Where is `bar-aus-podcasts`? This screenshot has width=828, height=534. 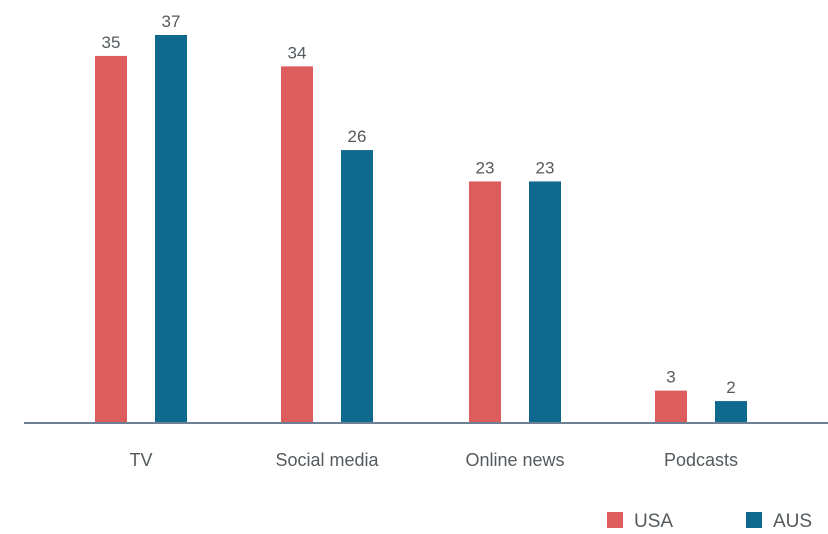
bar-aus-podcasts is located at coordinates (731, 411).